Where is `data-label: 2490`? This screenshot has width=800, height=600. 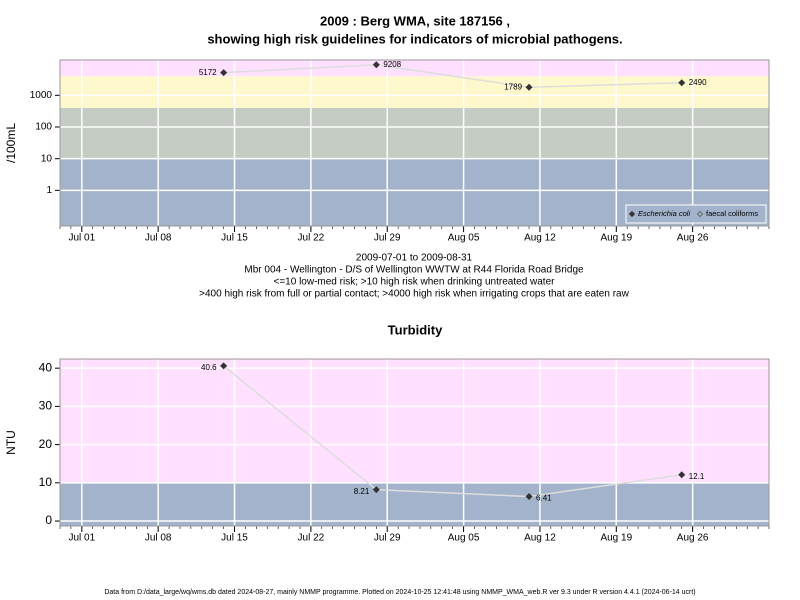
data-label: 2490 is located at coordinates (698, 82).